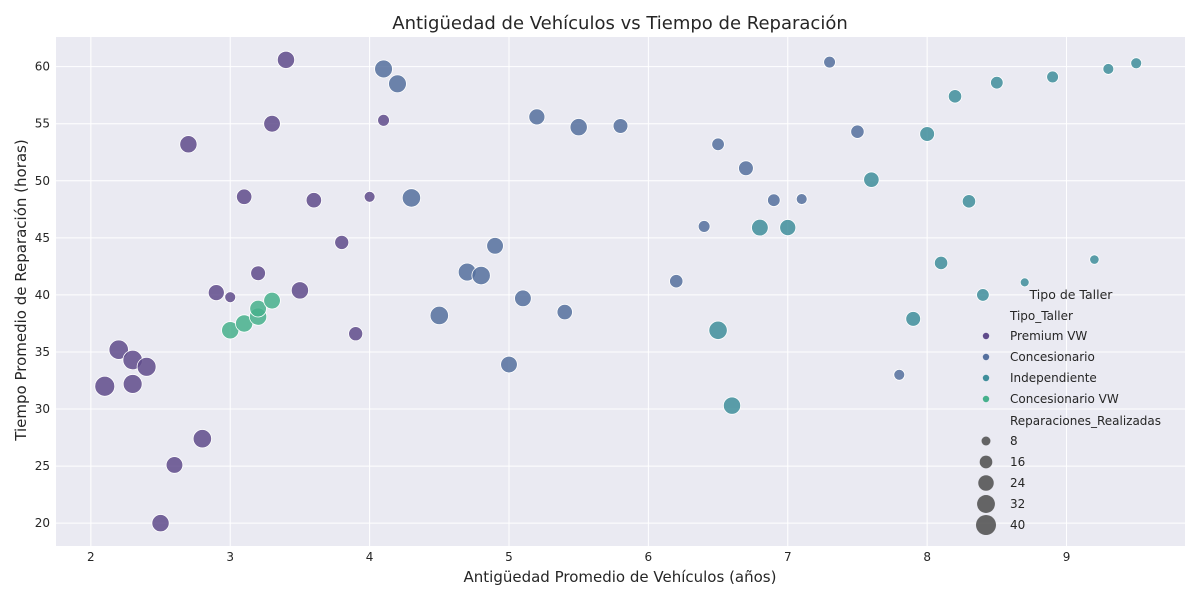 The image size is (1200, 600). What do you see at coordinates (1017, 504) in the screenshot?
I see `legend-size-label: 32` at bounding box center [1017, 504].